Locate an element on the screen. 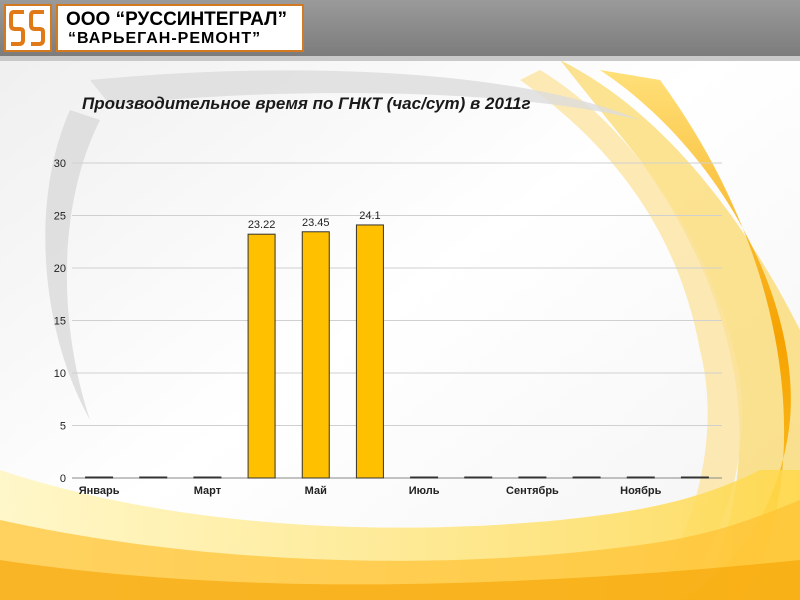 The height and width of the screenshot is (600, 800). y-tick-label: 10 is located at coordinates (60, 374).